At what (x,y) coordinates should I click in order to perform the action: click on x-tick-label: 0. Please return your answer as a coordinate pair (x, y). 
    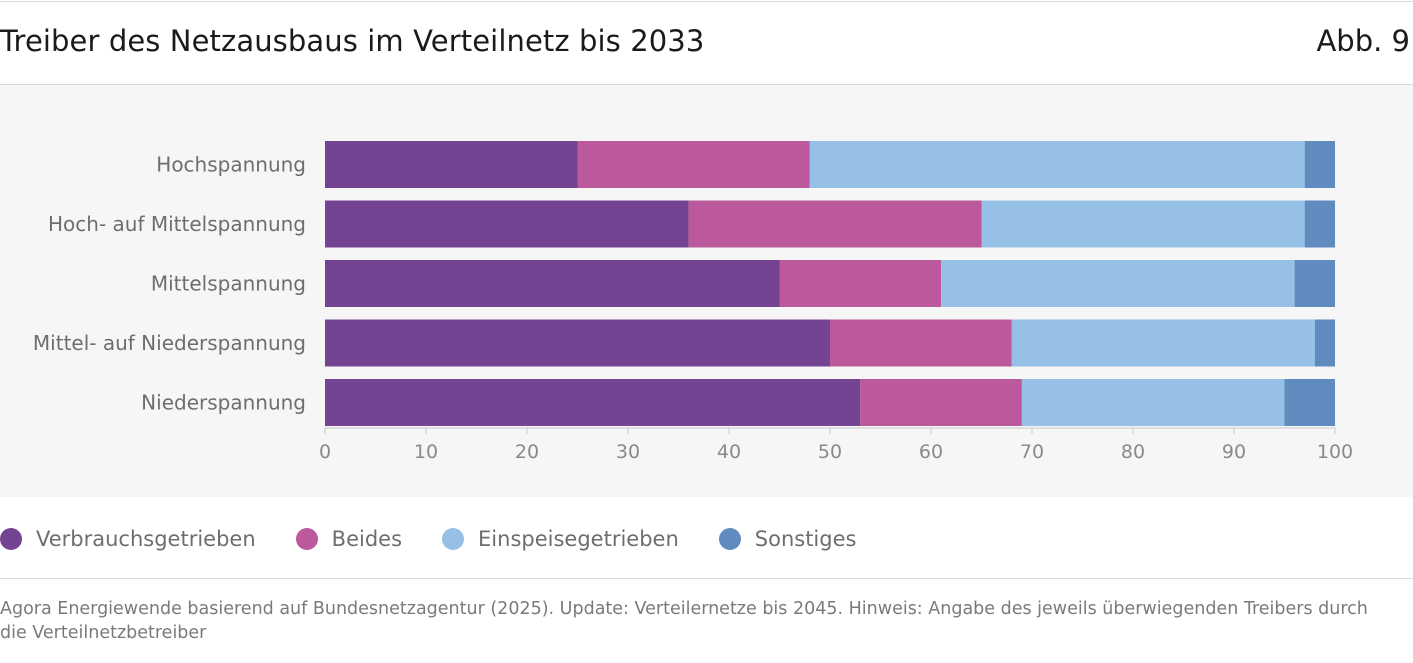
    Looking at the image, I should click on (325, 452).